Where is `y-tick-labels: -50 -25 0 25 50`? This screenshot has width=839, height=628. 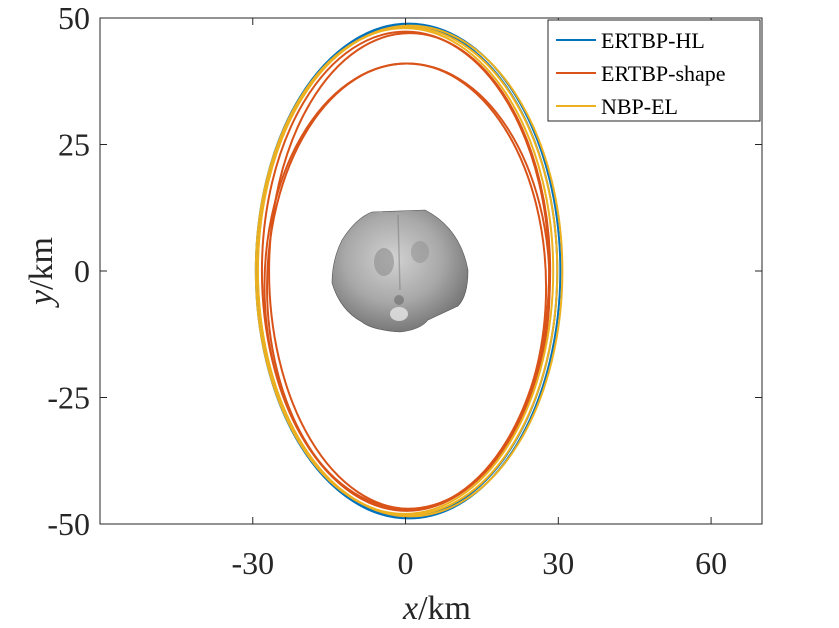 y-tick-labels: -50 -25 0 25 50 is located at coordinates (68, 271).